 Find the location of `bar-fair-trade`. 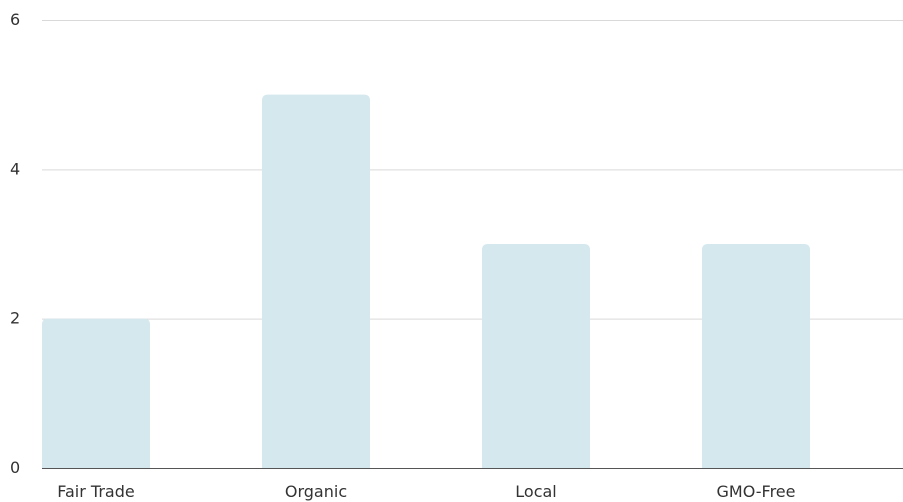

bar-fair-trade is located at coordinates (96, 393).